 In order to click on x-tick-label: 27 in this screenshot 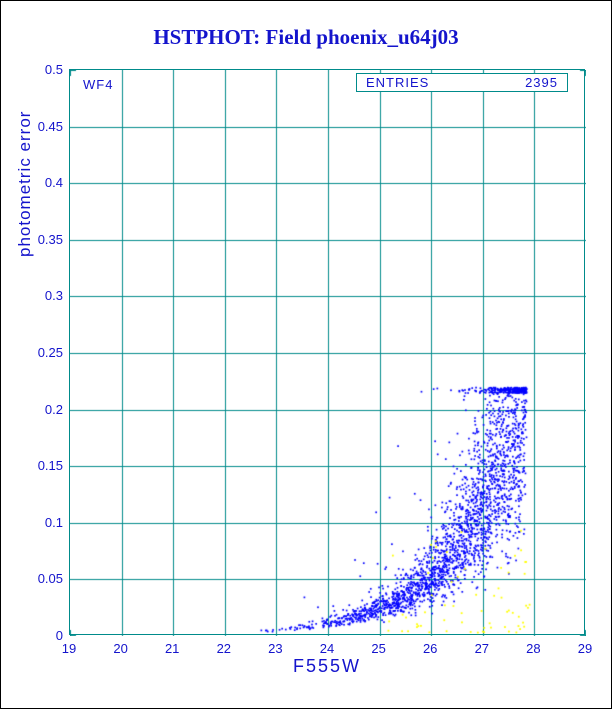, I will do `click(482, 648)`.